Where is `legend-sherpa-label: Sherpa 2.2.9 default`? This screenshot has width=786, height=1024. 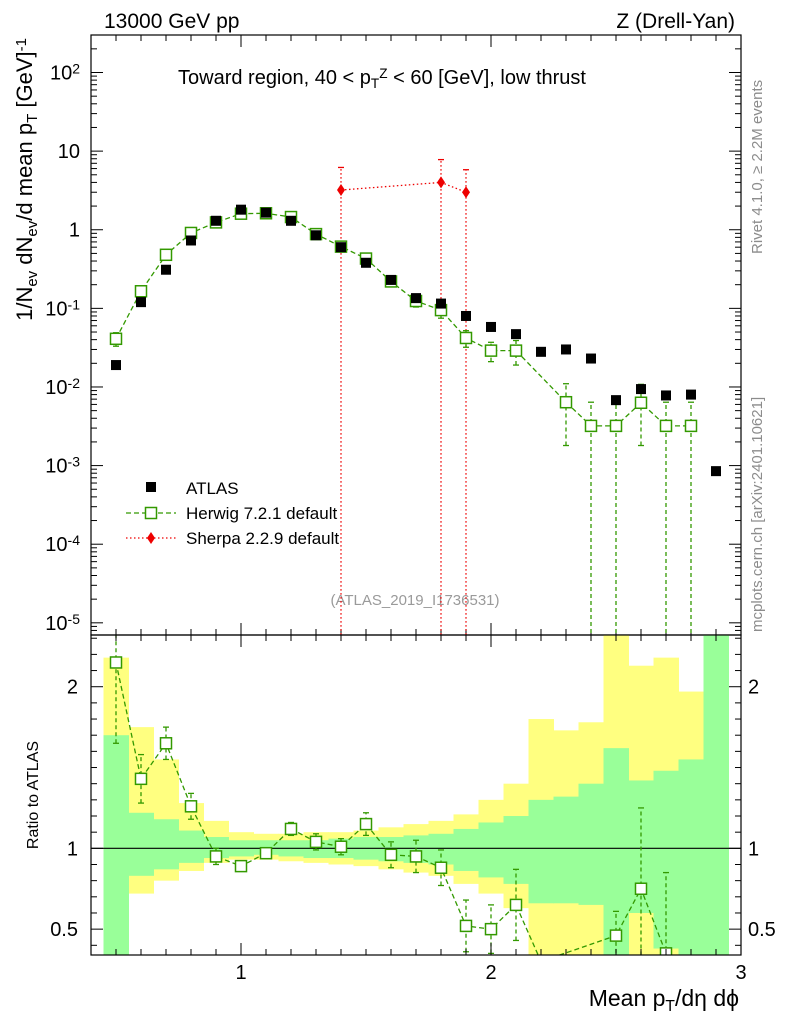
legend-sherpa-label: Sherpa 2.2.9 default is located at coordinates (262, 538).